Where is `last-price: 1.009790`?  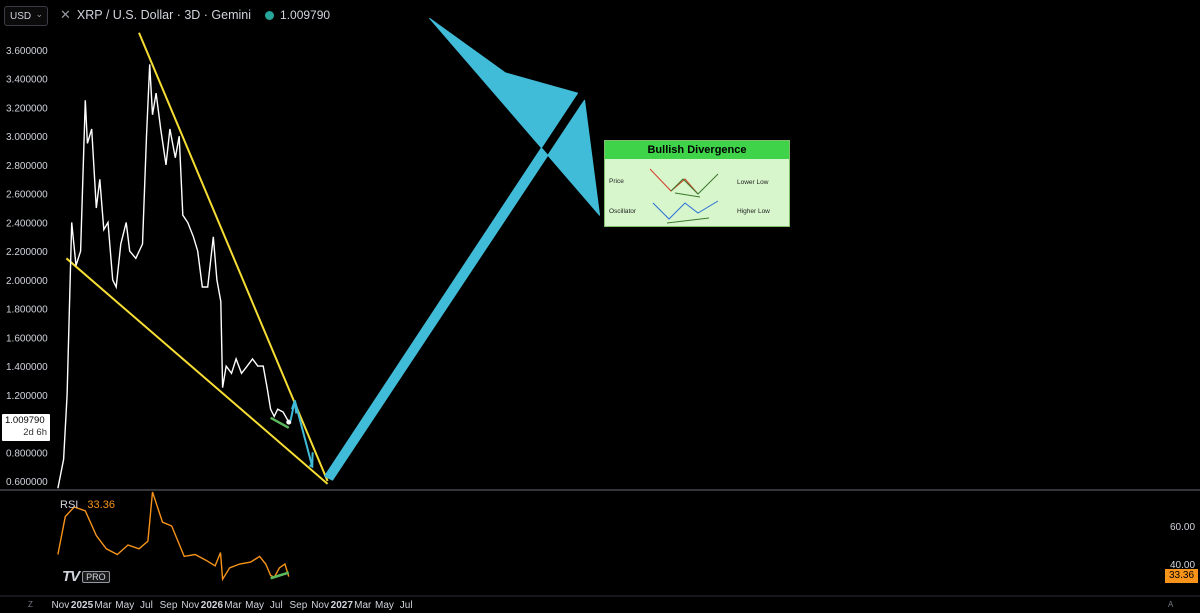
last-price: 1.009790 is located at coordinates (305, 15).